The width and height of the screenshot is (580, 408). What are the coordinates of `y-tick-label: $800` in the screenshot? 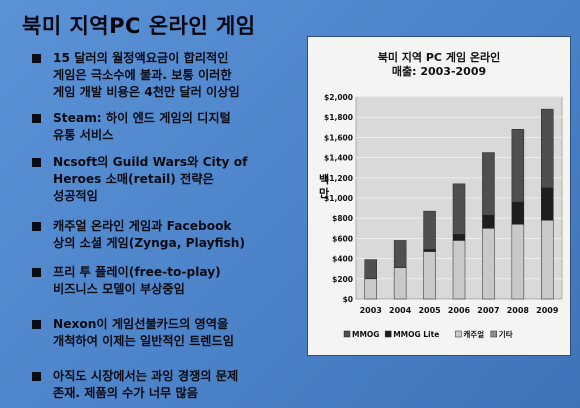 It's located at (342, 218).